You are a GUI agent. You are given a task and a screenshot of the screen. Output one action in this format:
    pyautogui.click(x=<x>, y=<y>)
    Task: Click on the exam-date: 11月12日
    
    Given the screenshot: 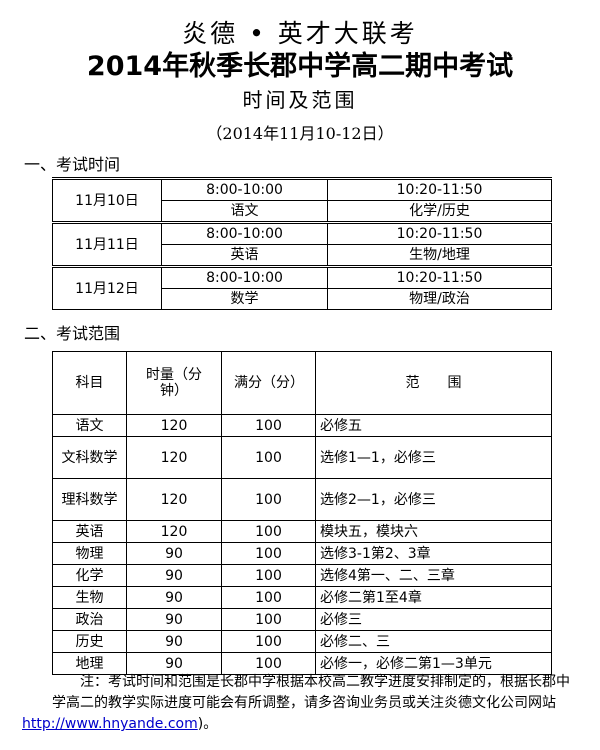 What is the action you would take?
    pyautogui.click(x=107, y=287)
    